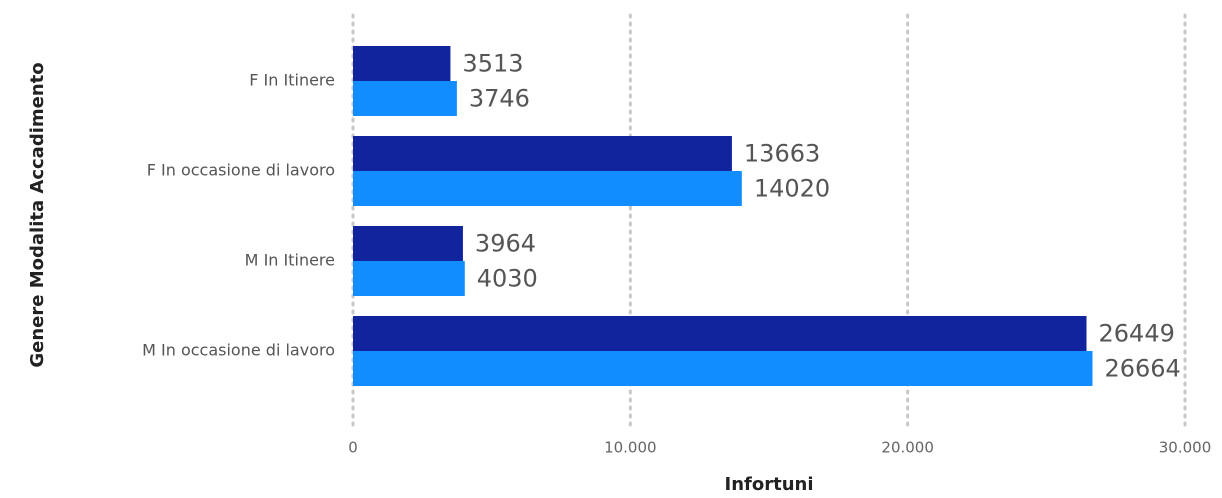 This screenshot has width=1222, height=498. What do you see at coordinates (1137, 334) in the screenshot?
I see `data-label: 26449` at bounding box center [1137, 334].